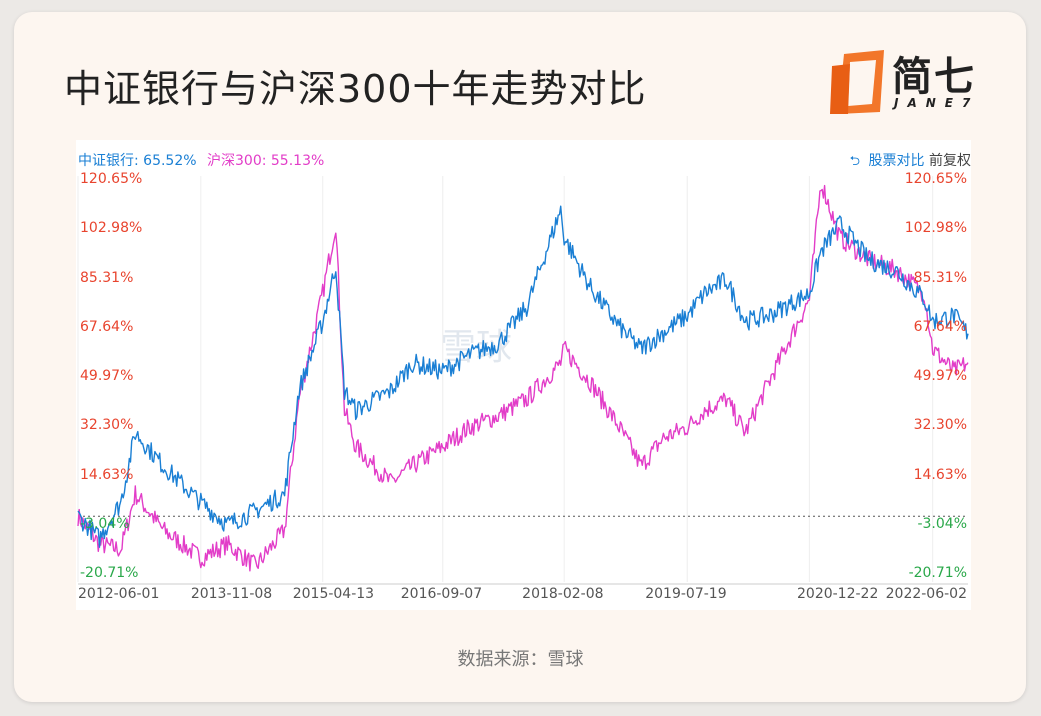 The width and height of the screenshot is (1041, 716). I want to click on page-title: 中证银行与沪深300十年走势对比, so click(355, 89).